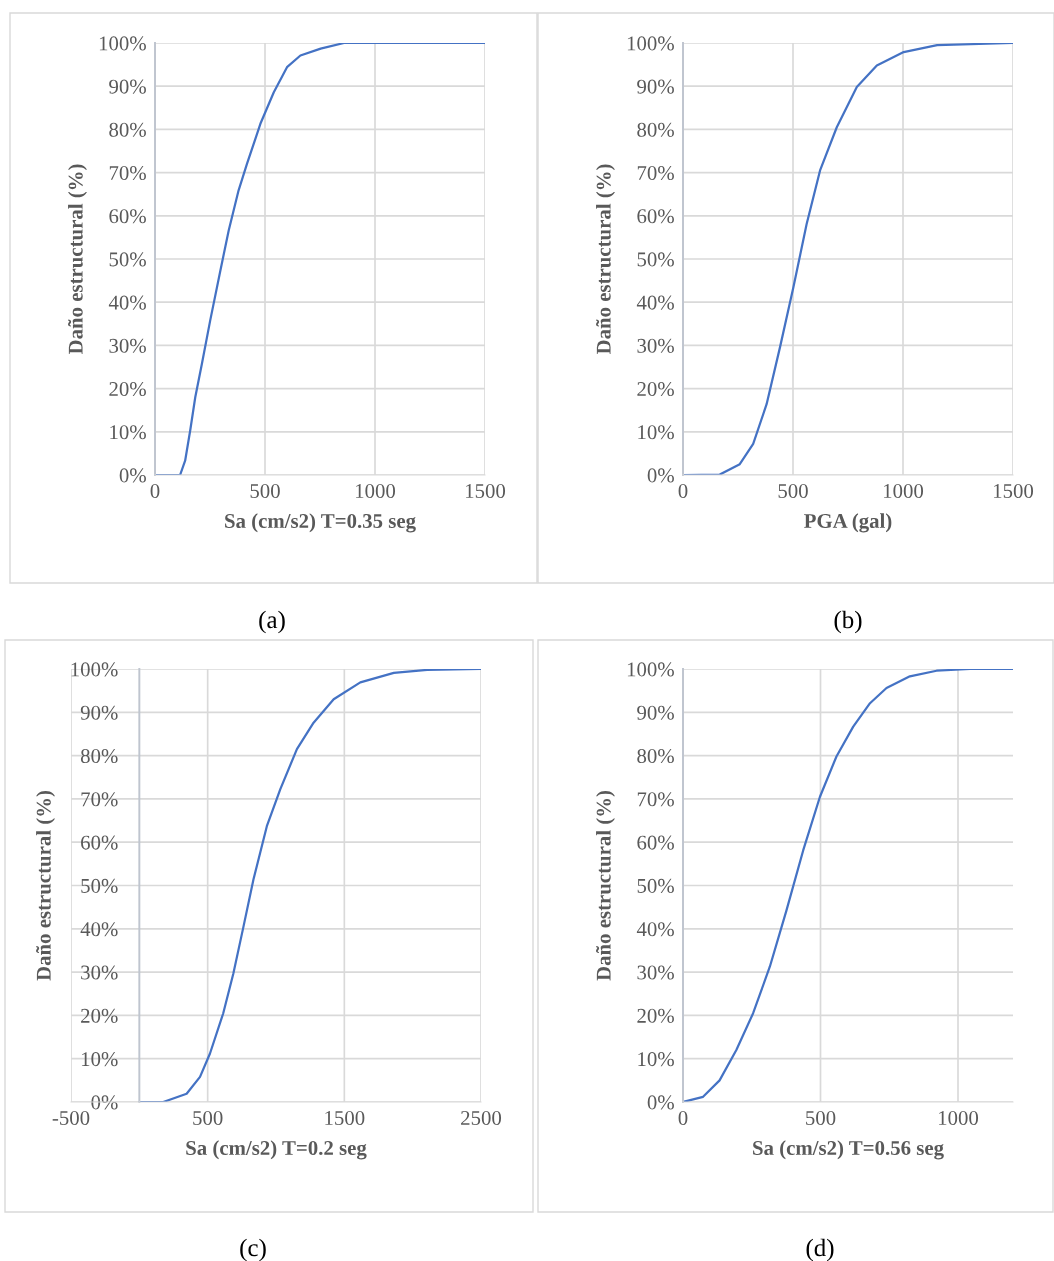  I want to click on x-axis-title: Sa (cm/s2) T=0.35 seg, so click(320, 523).